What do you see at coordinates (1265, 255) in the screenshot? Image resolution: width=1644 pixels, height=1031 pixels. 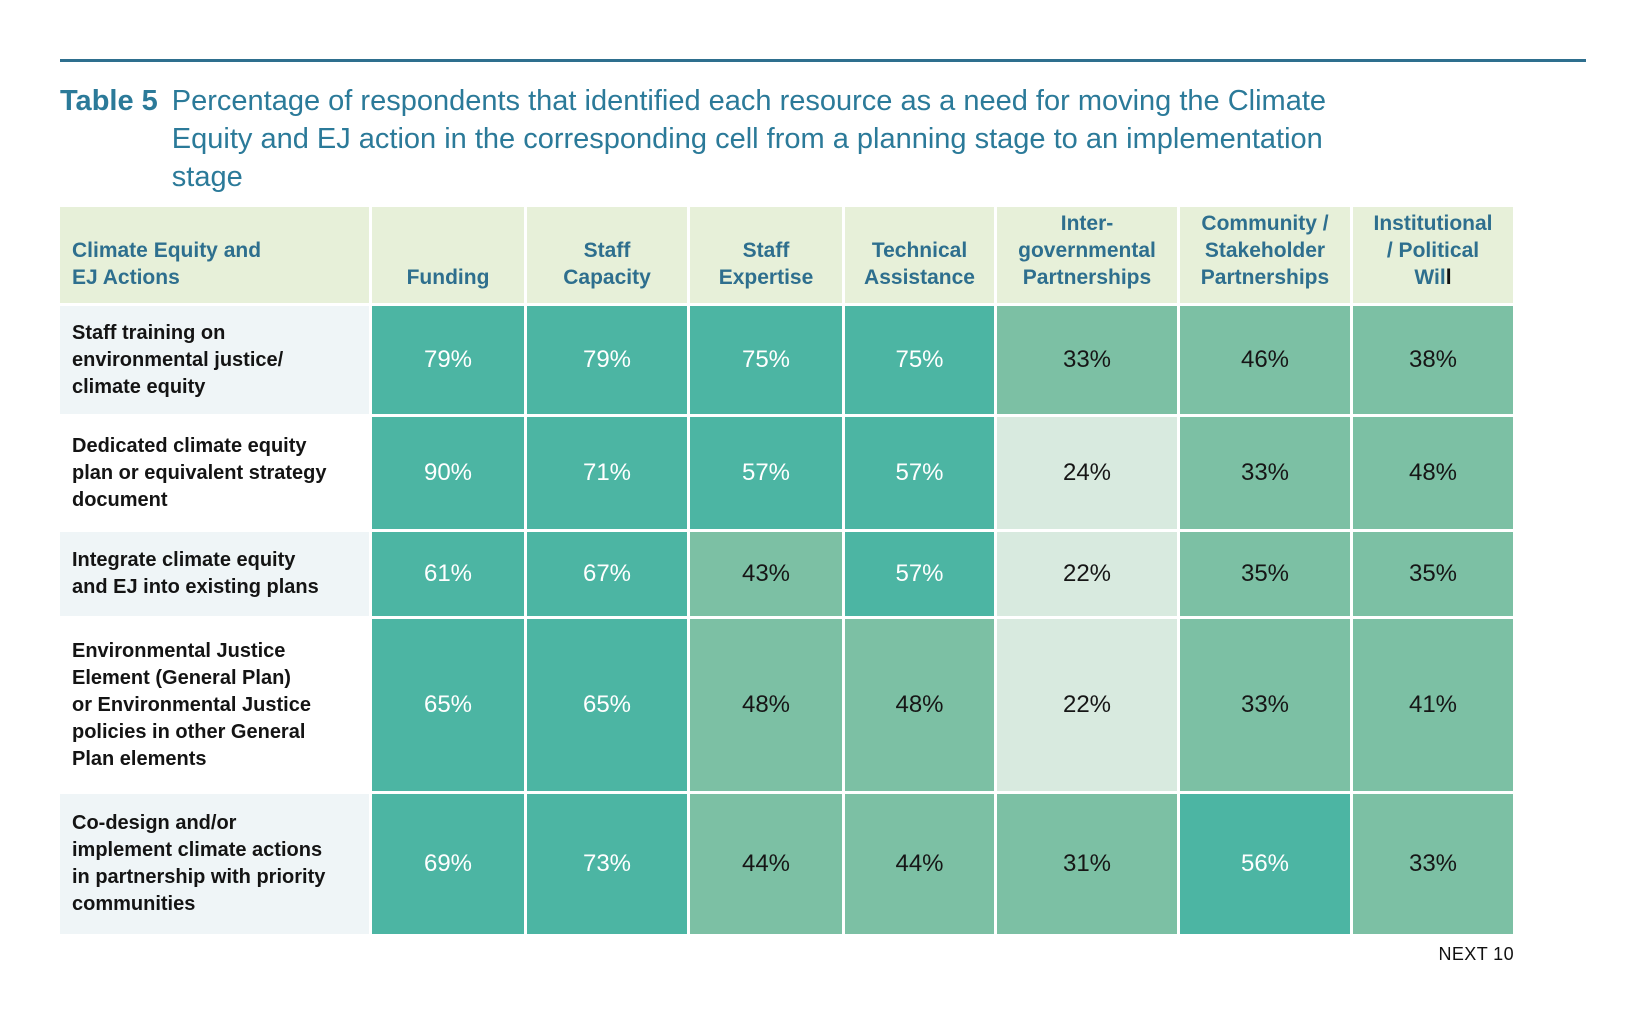 I see `column-header: Community / Stakeholder Partnerships` at bounding box center [1265, 255].